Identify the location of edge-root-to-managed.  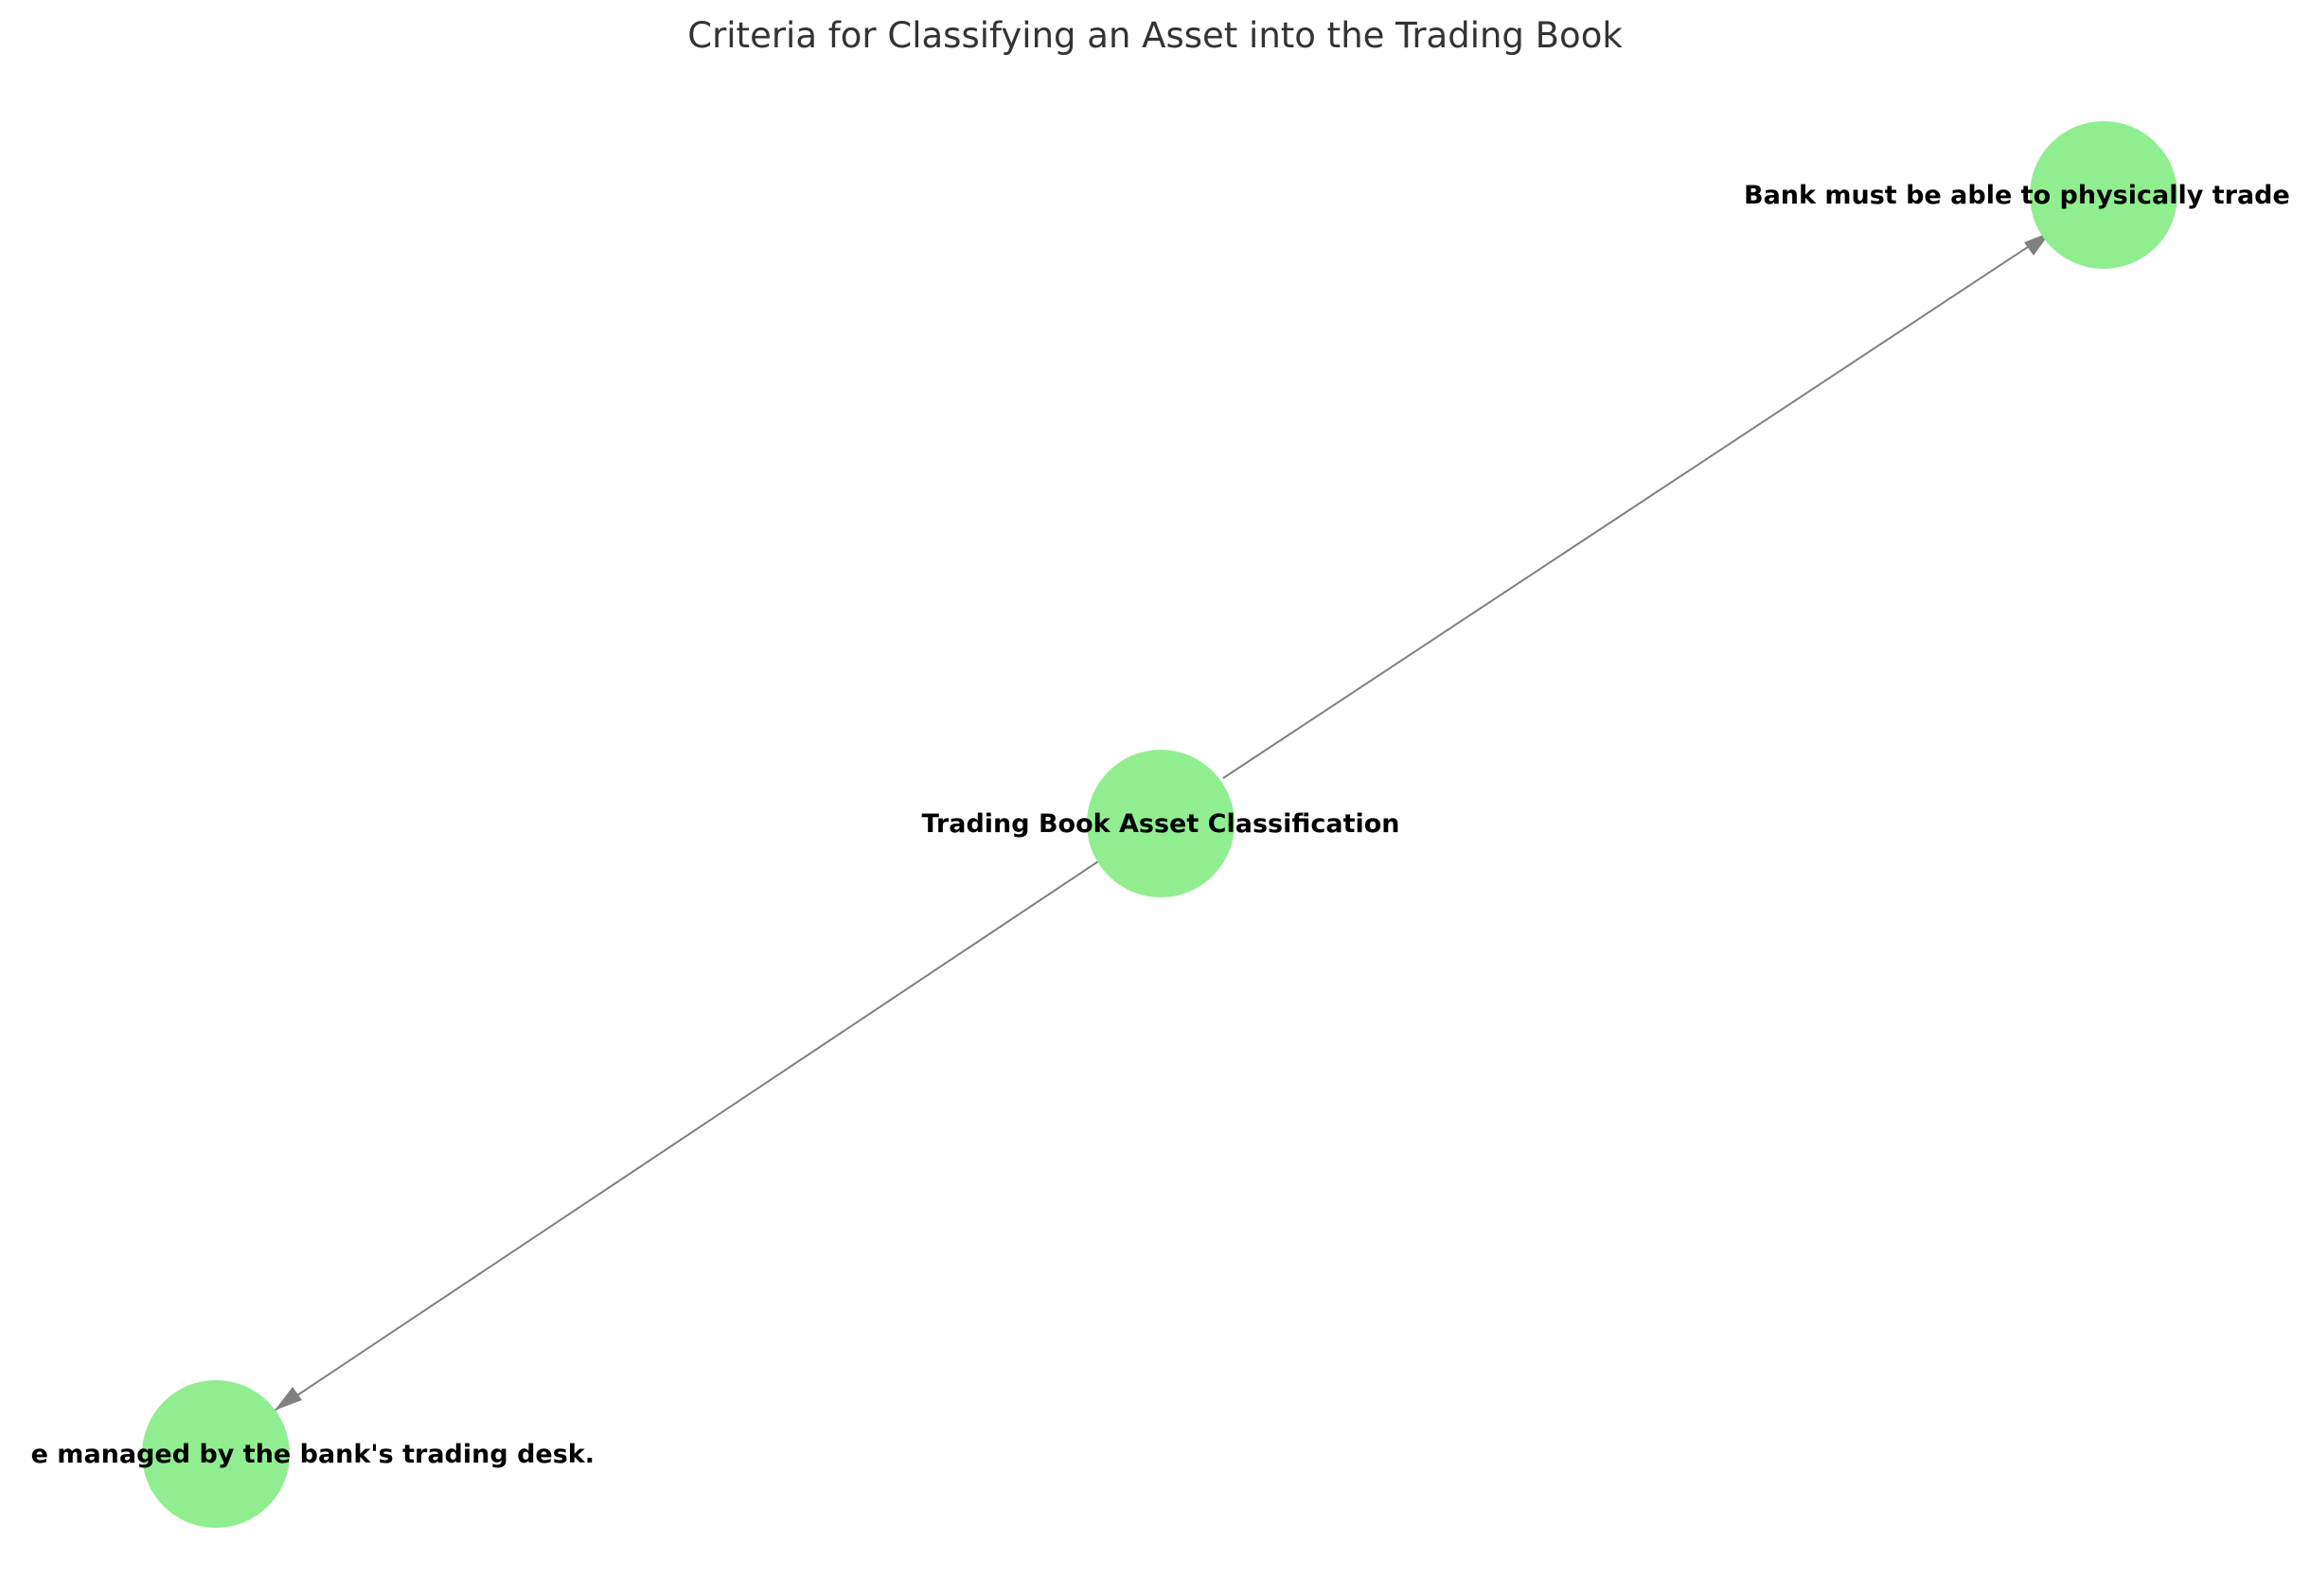
(686, 1135).